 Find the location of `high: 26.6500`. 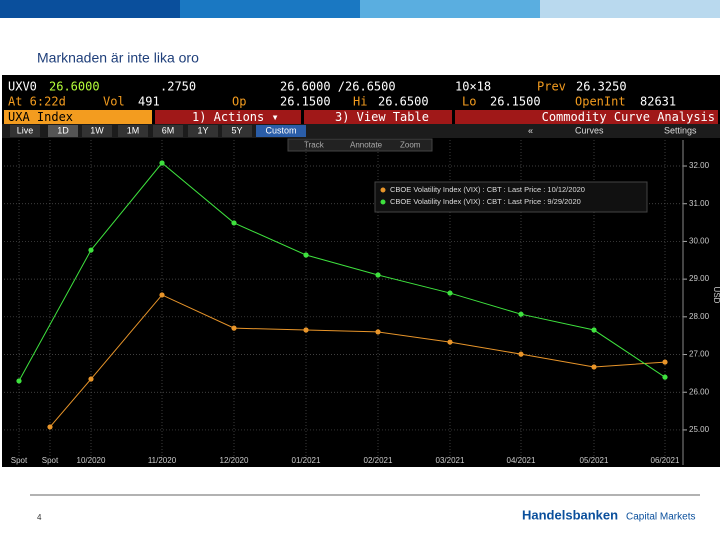

high: 26.6500 is located at coordinates (403, 102).